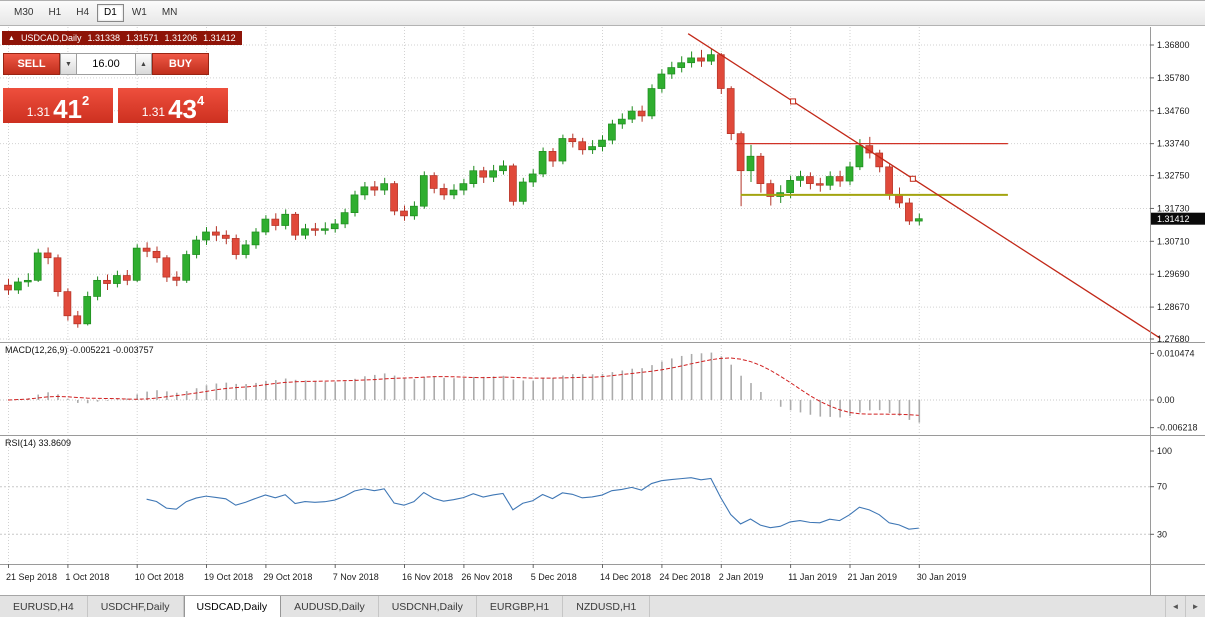  I want to click on svg-text: 1.27680, so click(1173, 339).